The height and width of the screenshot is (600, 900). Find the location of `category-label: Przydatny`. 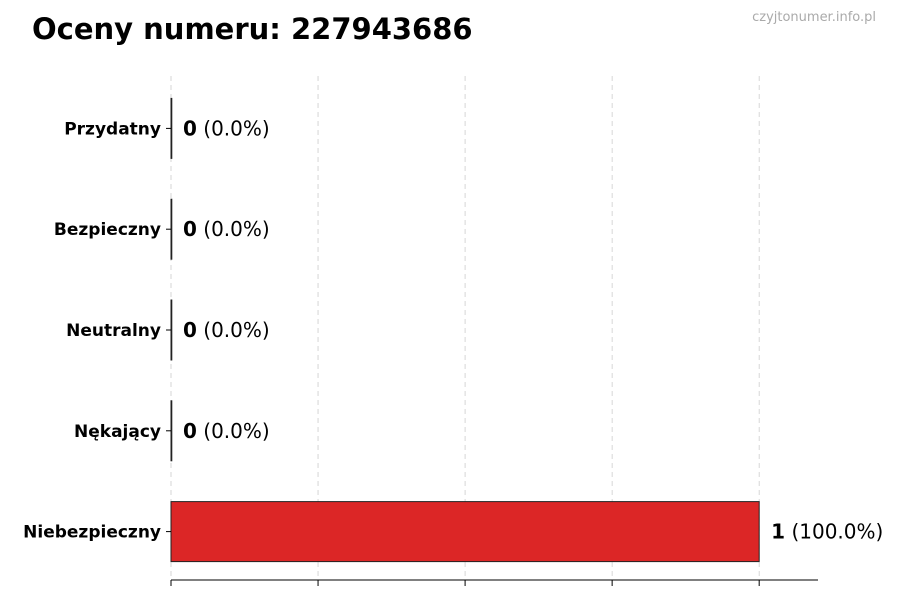

category-label: Przydatny is located at coordinates (112, 129).